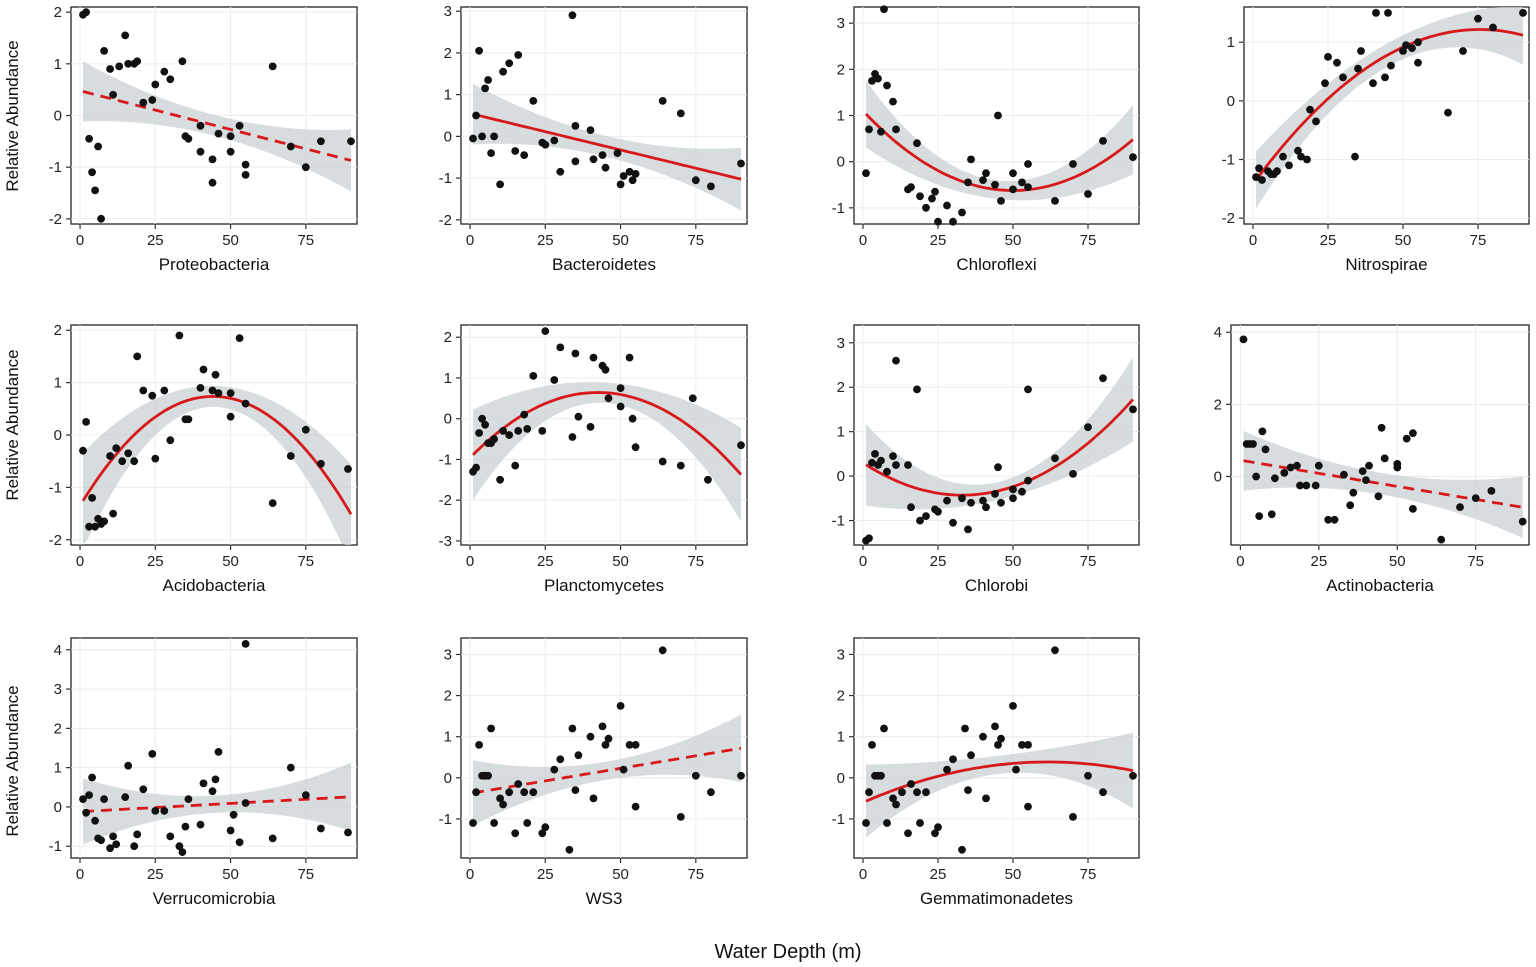 The image size is (1536, 967). Describe the element at coordinates (12, 115) in the screenshot. I see `y-axis-title-row-1: Relative Abundance` at that location.